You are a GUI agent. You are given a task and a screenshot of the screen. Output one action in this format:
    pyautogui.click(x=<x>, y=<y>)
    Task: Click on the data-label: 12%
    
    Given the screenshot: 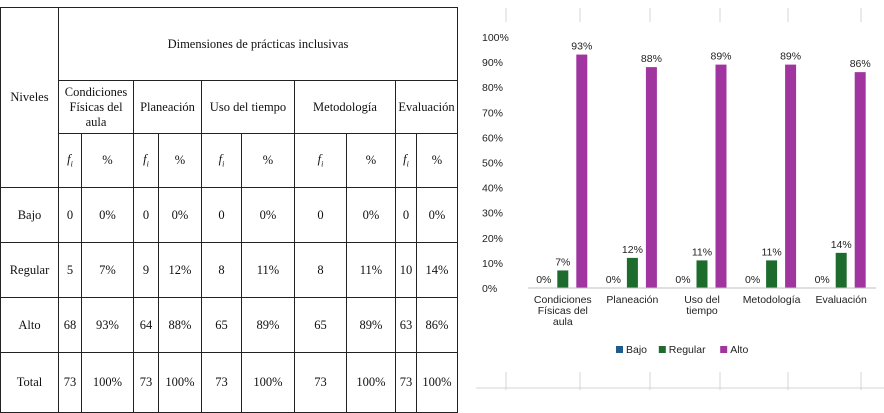 What is the action you would take?
    pyautogui.click(x=632, y=250)
    